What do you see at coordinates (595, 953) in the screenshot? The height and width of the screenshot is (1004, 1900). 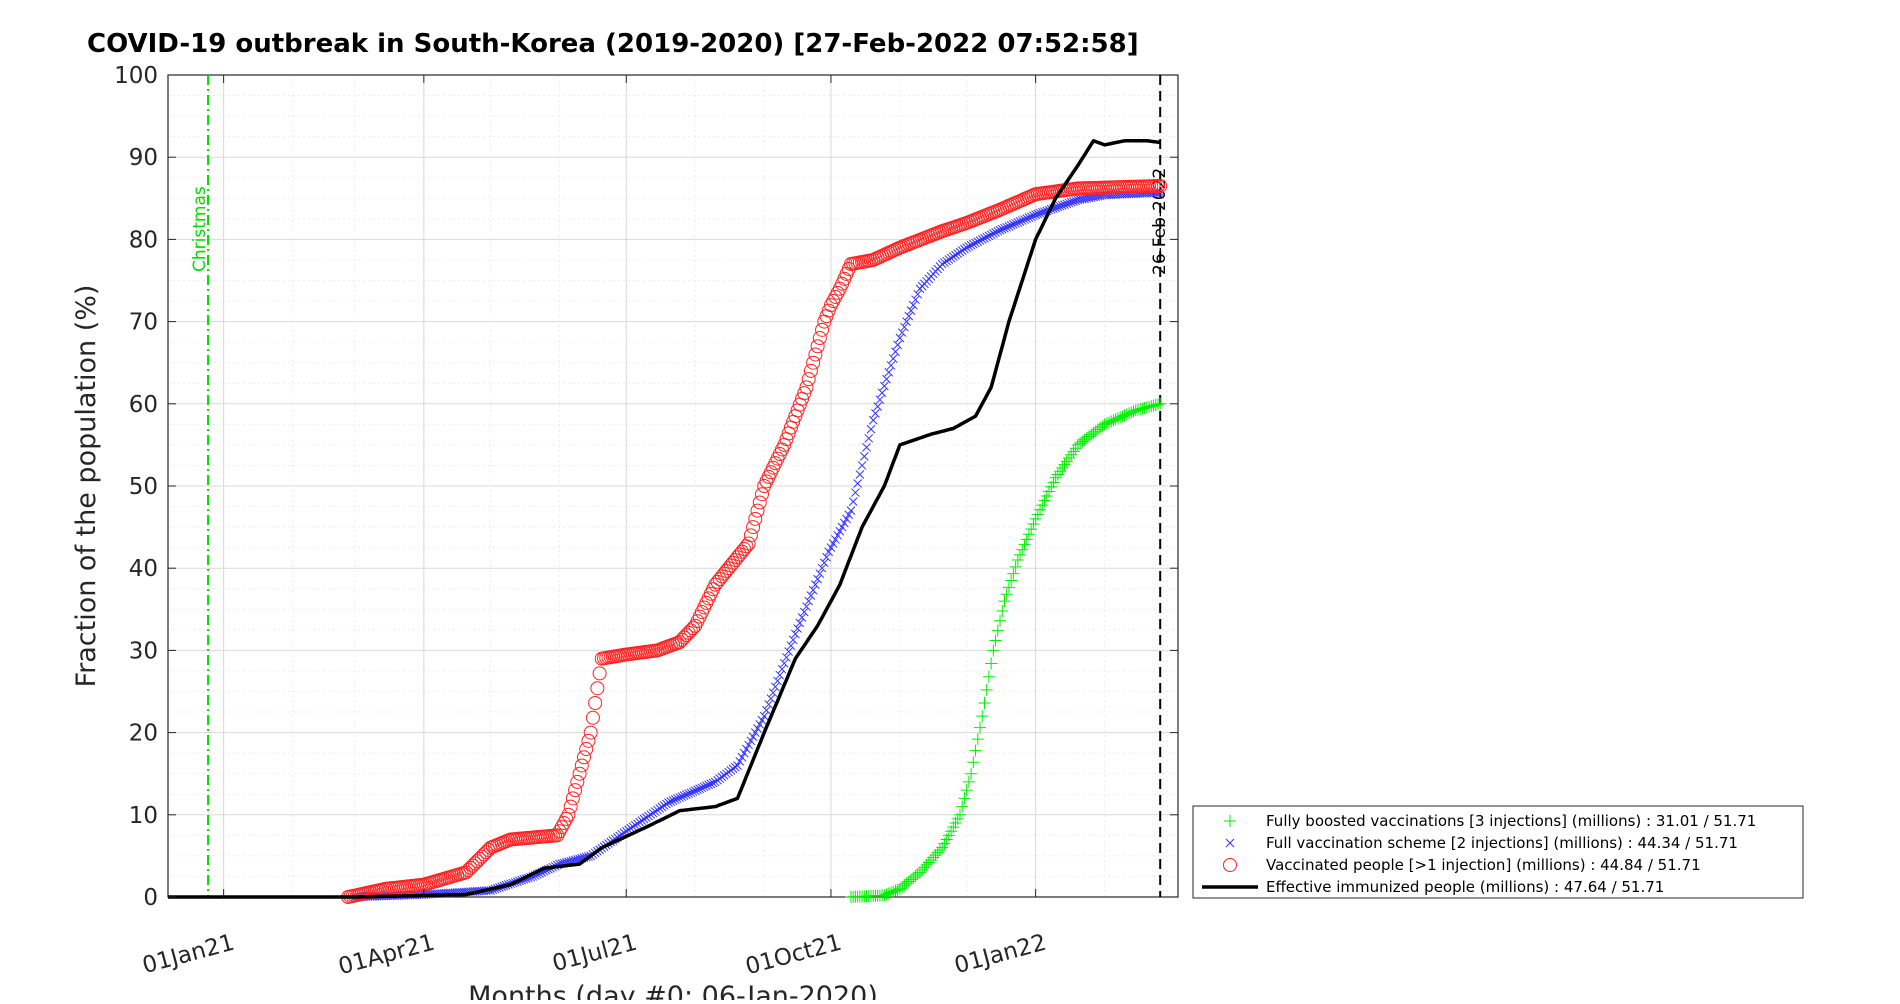 I see `x-tick-label: 01Jul21` at bounding box center [595, 953].